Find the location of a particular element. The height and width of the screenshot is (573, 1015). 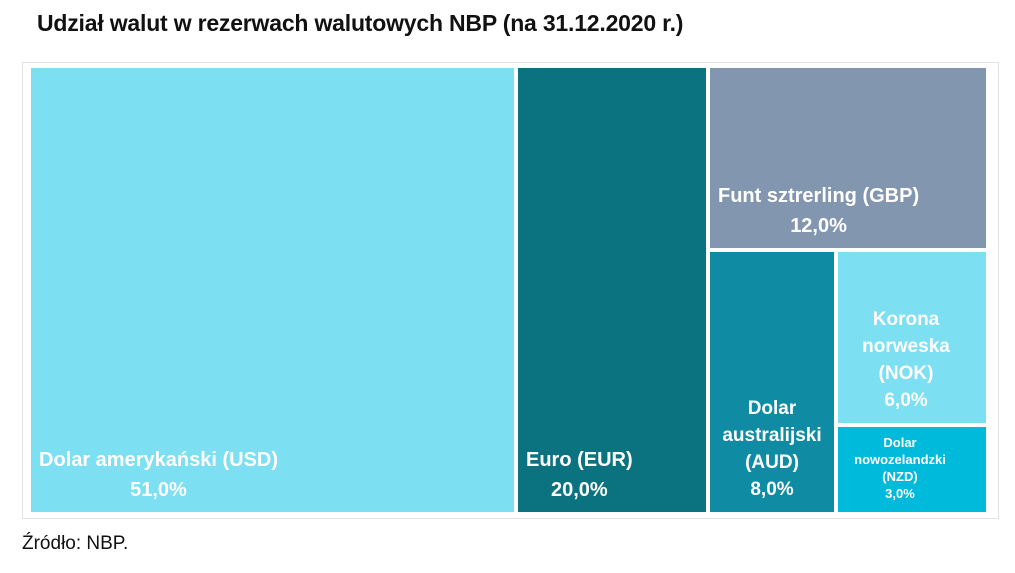

cell-currency-value: 51,0% is located at coordinates (158, 490).